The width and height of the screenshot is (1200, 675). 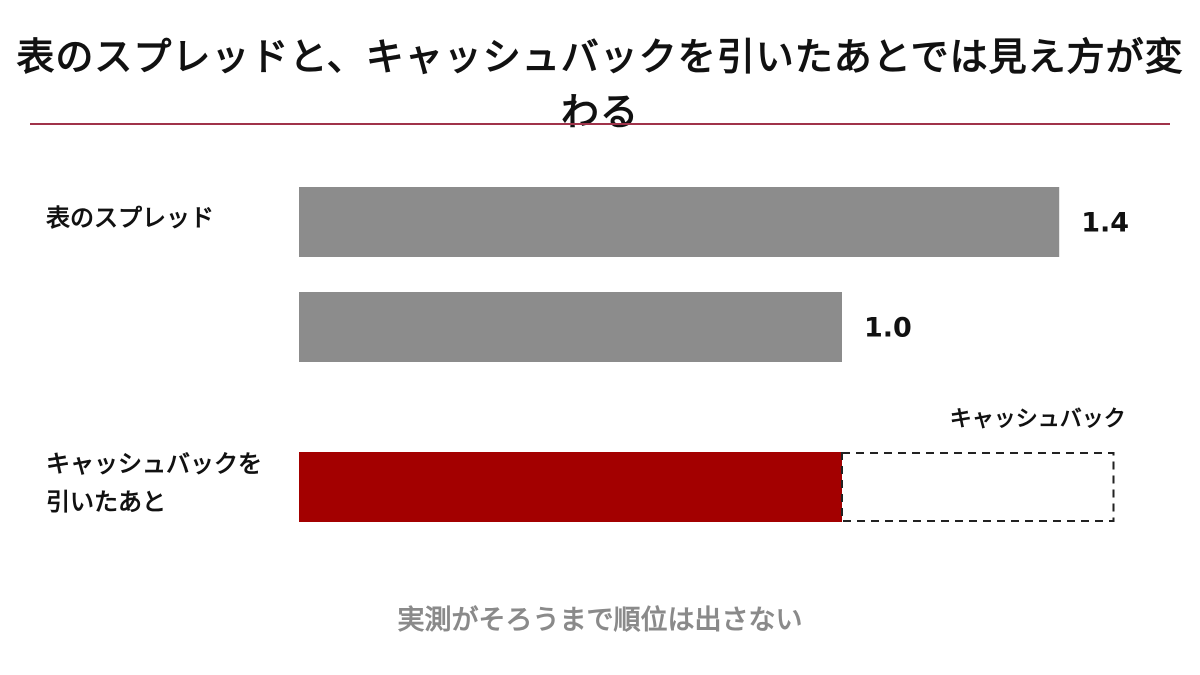 What do you see at coordinates (1105, 223) in the screenshot?
I see `value-label: 1.4` at bounding box center [1105, 223].